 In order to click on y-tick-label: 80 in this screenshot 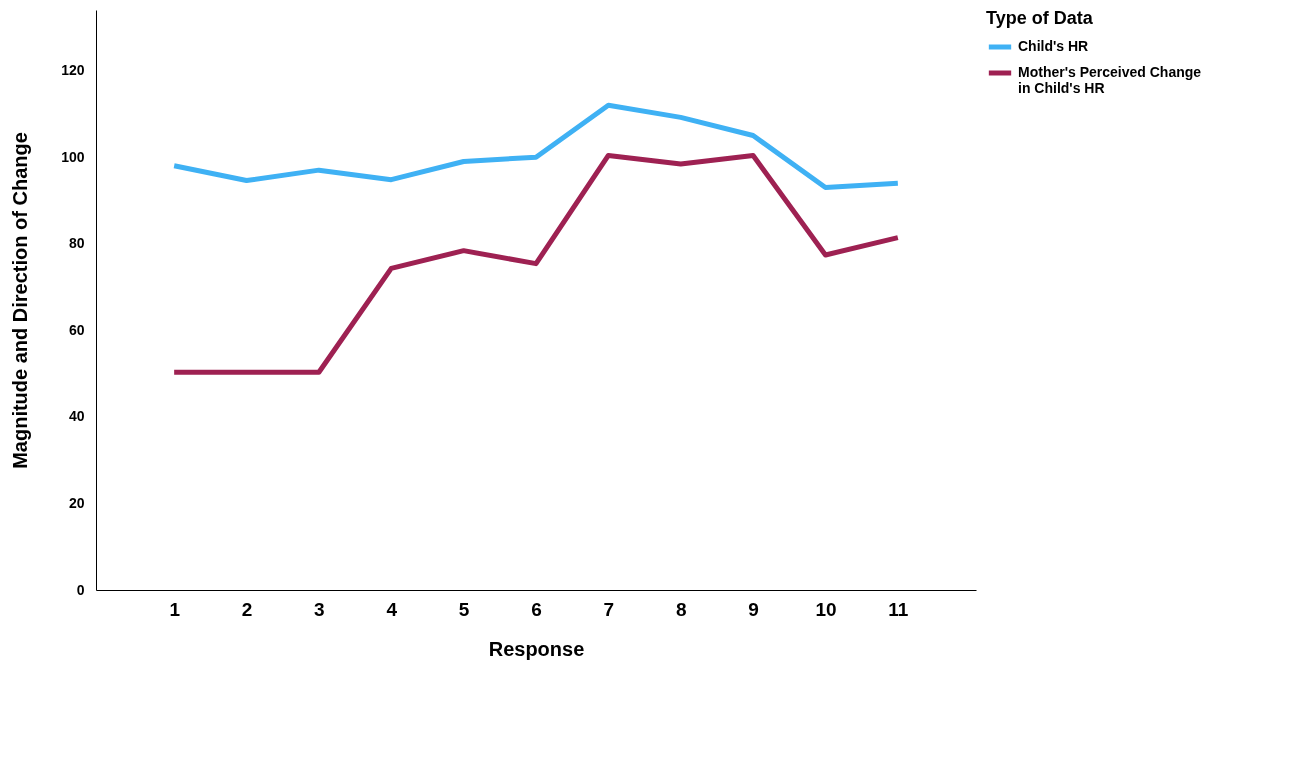, I will do `click(76, 243)`.